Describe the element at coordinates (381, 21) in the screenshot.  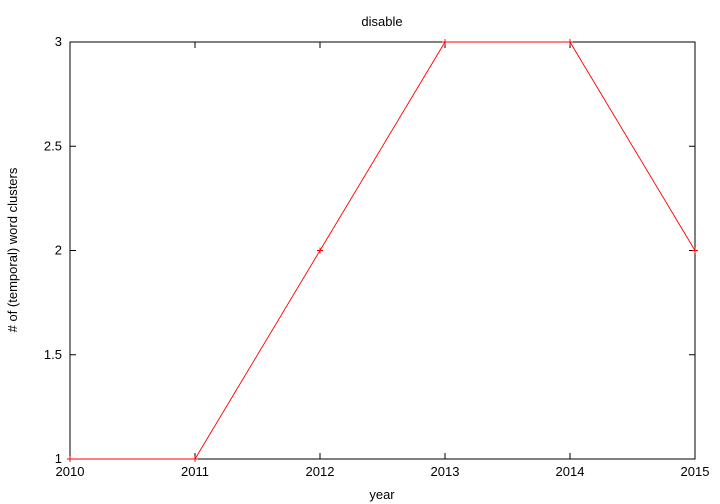
I see `chart-title: disable` at that location.